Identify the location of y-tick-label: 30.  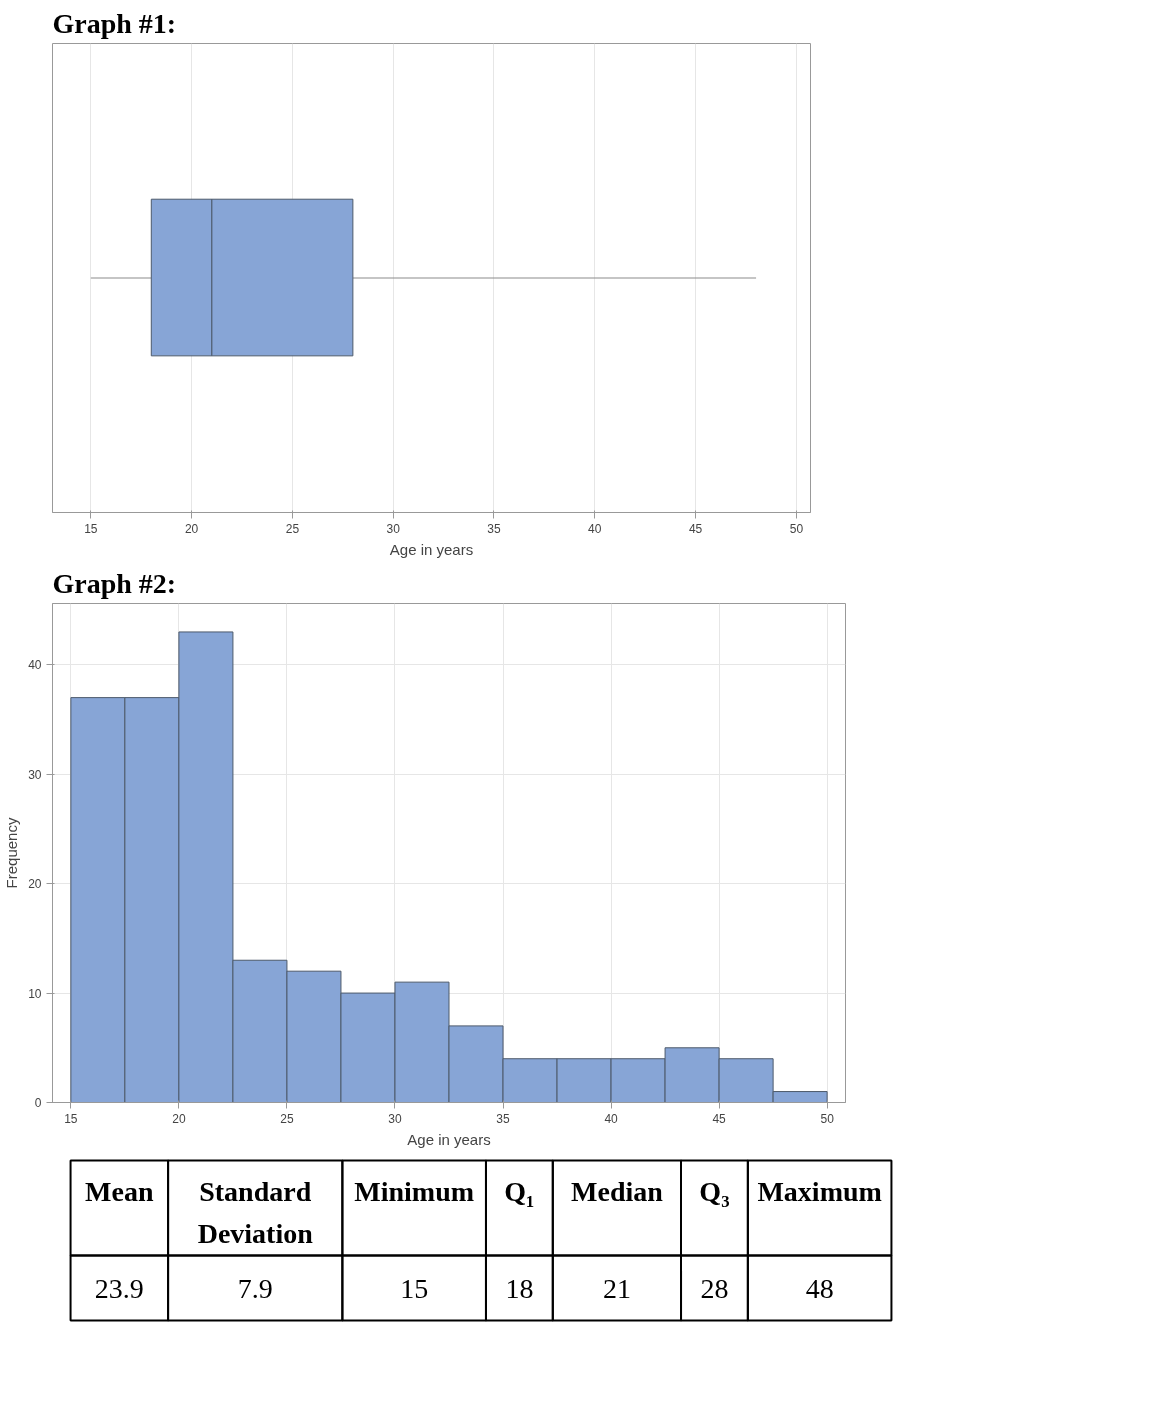
(35, 774).